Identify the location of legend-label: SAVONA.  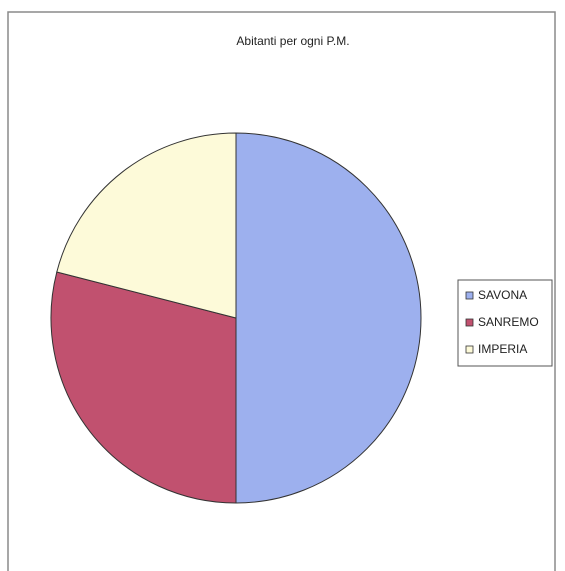
(502, 295).